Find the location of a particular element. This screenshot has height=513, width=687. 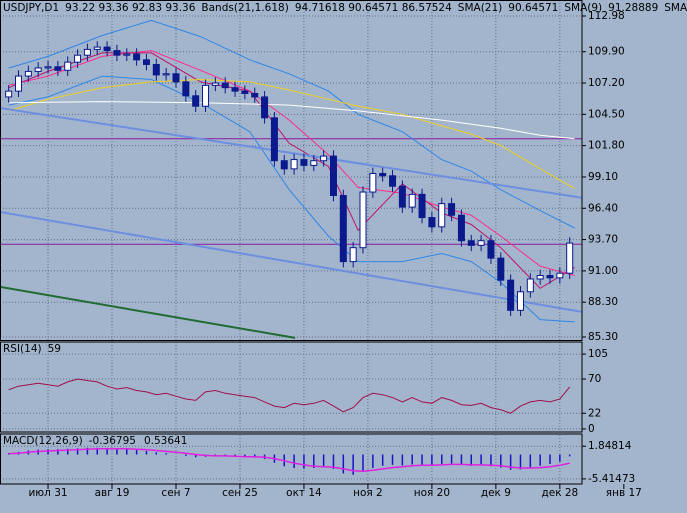

x-tick-label: янв 17 is located at coordinates (624, 493).